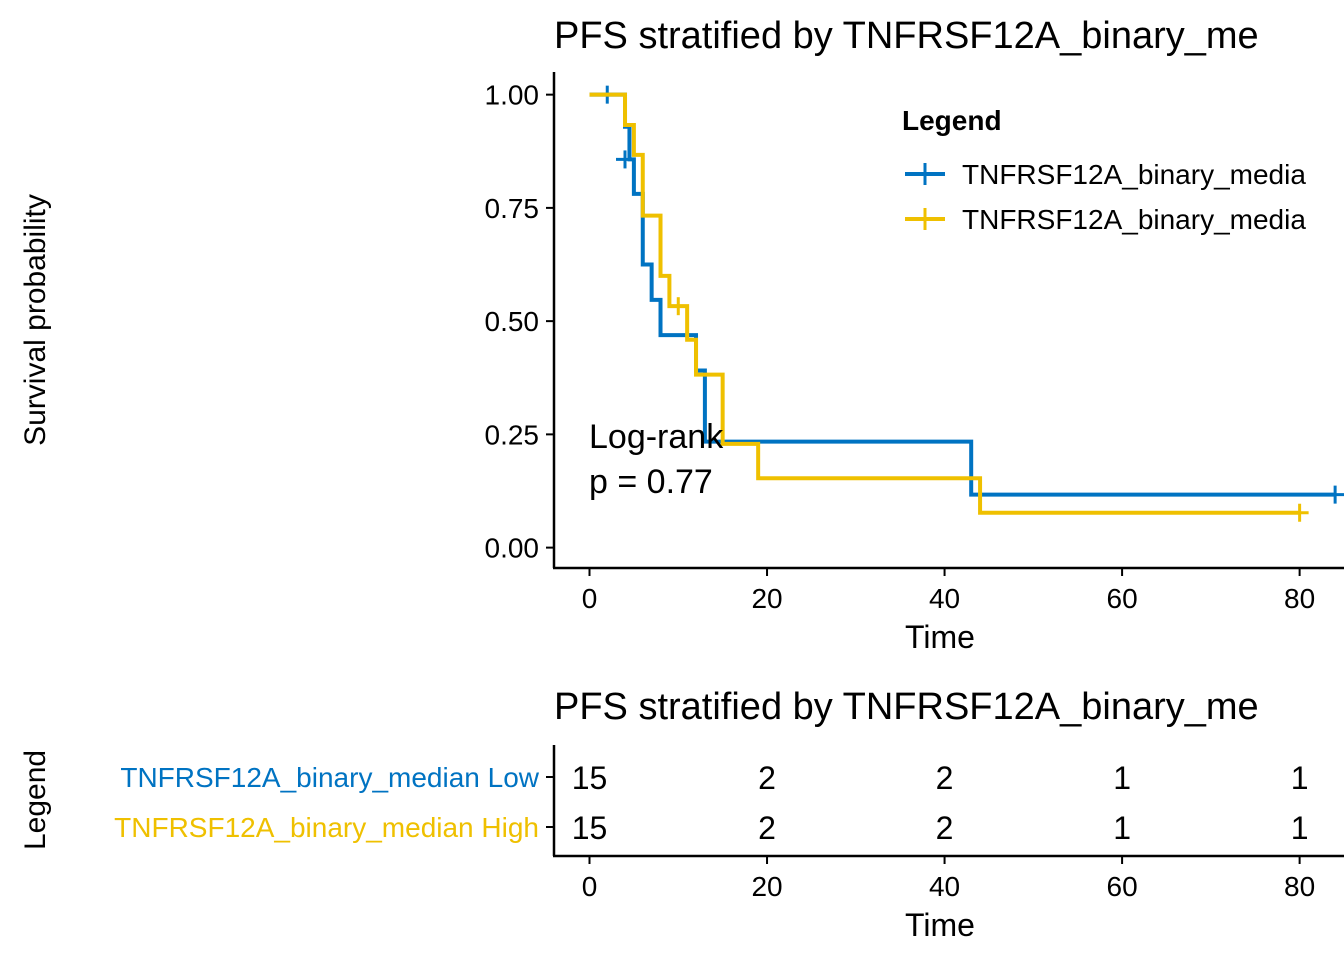 This screenshot has height=960, width=1344. What do you see at coordinates (326, 827) in the screenshot?
I see `risk-row-label: TNFRSF12A_binary_median High` at bounding box center [326, 827].